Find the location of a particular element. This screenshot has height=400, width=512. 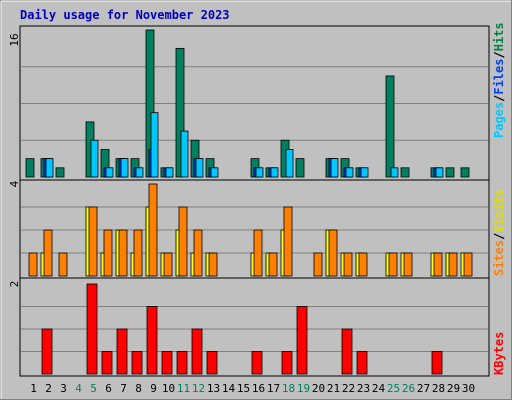

legend-visits-label: Visits is located at coordinates (499, 210).